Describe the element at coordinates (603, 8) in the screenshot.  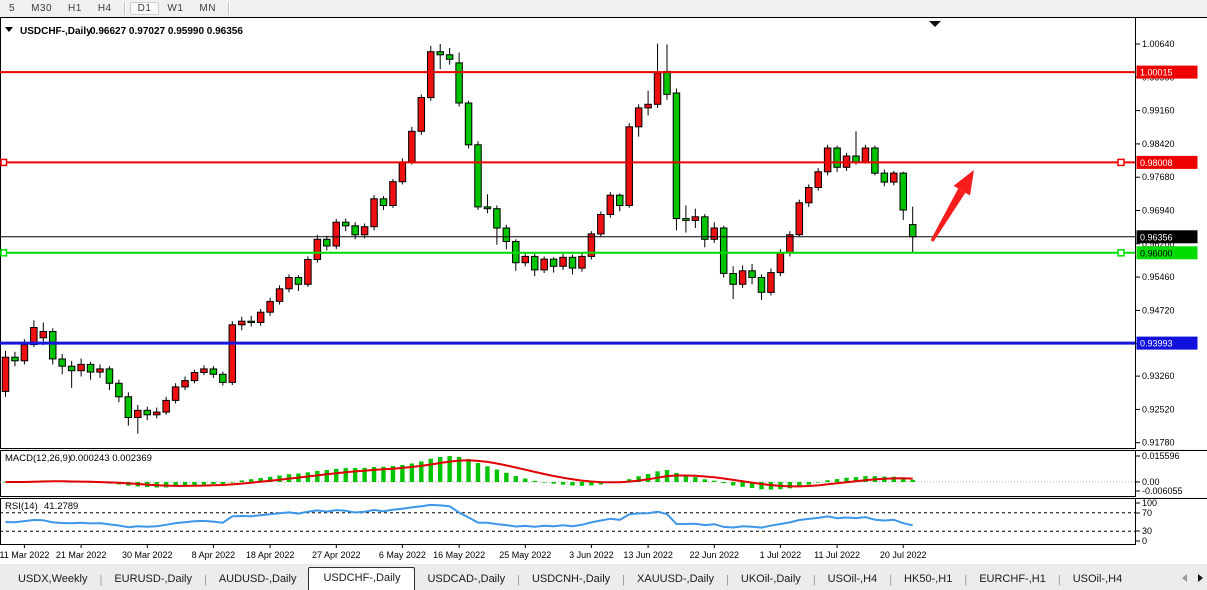
I see `timeframe-toolbar: 5 M30 H1 H4 D1 W1 MN` at that location.